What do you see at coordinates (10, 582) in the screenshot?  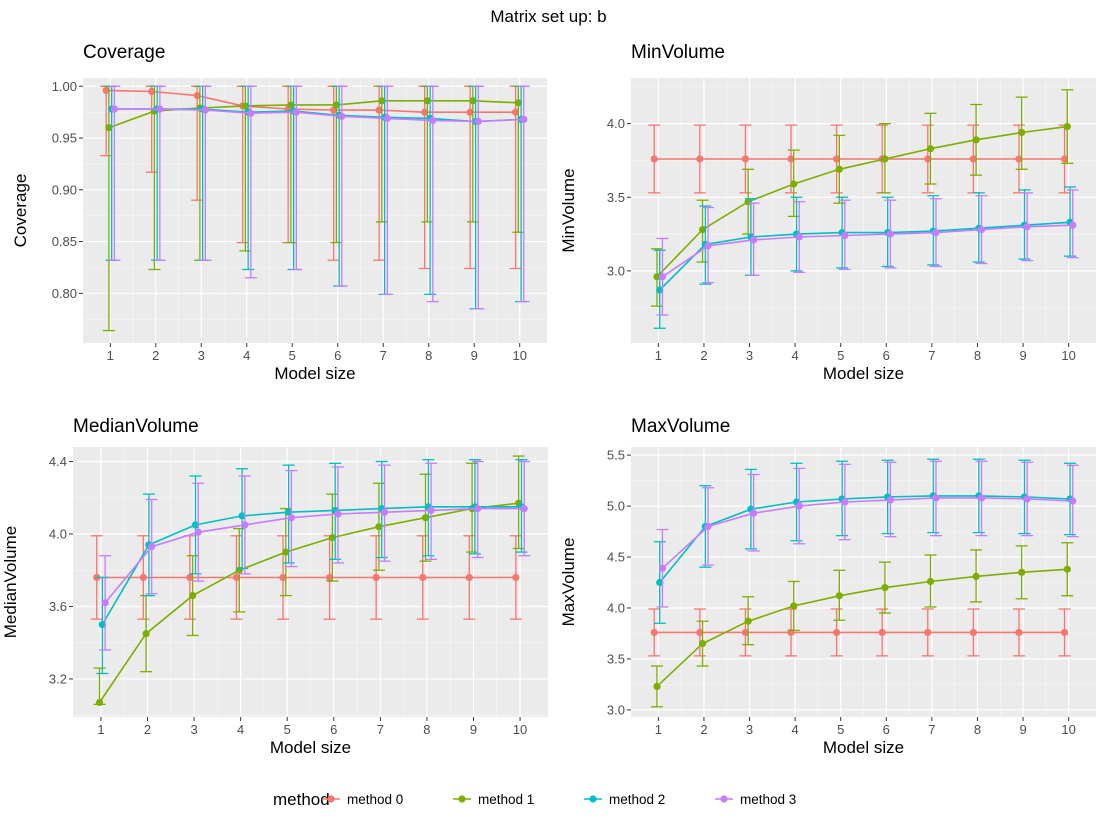 I see `y-axis-label: MedianVolume` at bounding box center [10, 582].